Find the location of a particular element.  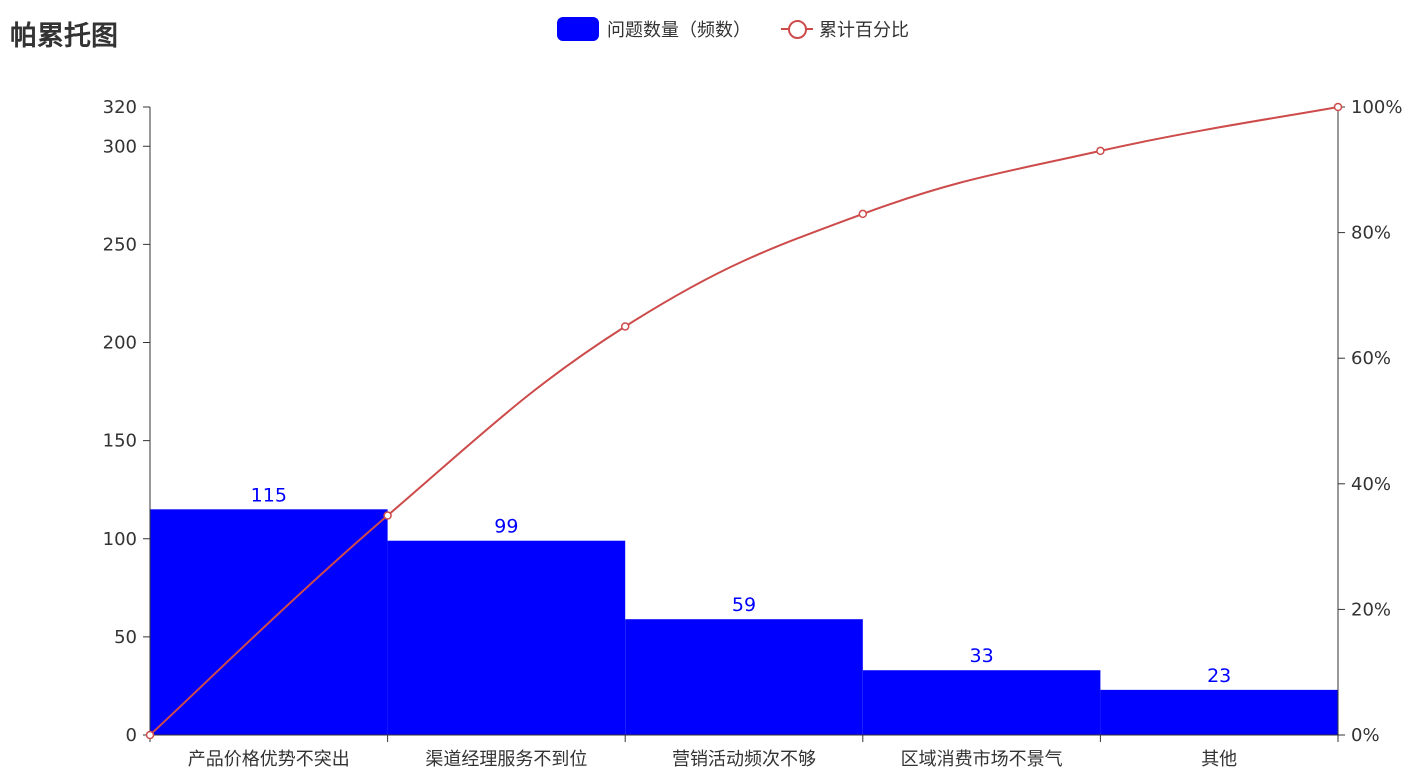

x-tick-label: 渠道经理服务不到位 is located at coordinates (506, 759).